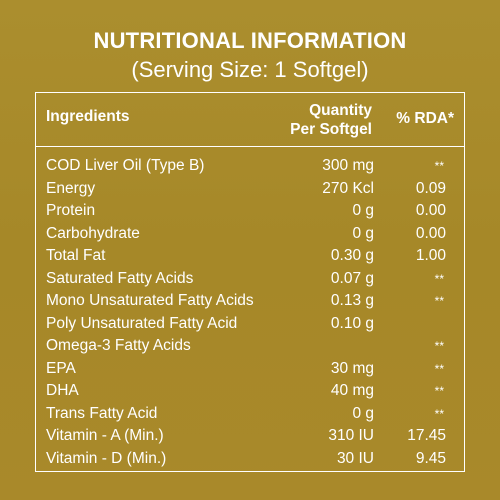 The height and width of the screenshot is (500, 500). Describe the element at coordinates (105, 435) in the screenshot. I see `ingredient-name: Vitamin - A (Min.)` at that location.